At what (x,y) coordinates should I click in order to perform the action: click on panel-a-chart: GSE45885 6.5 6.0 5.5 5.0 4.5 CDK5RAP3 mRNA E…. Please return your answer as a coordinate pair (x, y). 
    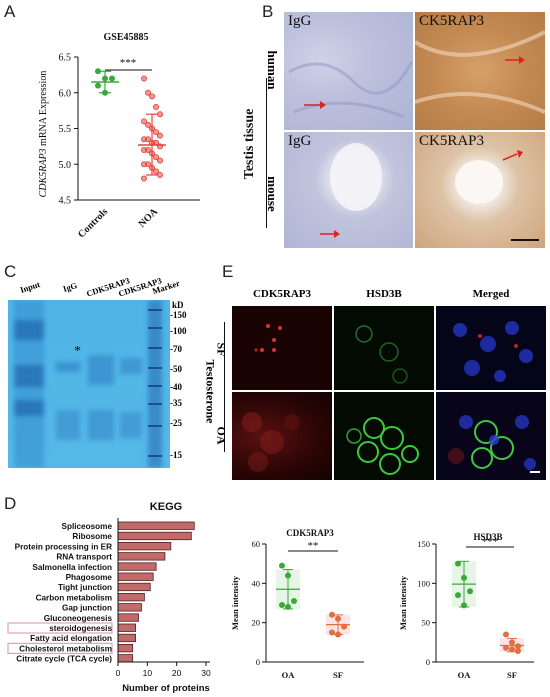
    Looking at the image, I should click on (119, 136).